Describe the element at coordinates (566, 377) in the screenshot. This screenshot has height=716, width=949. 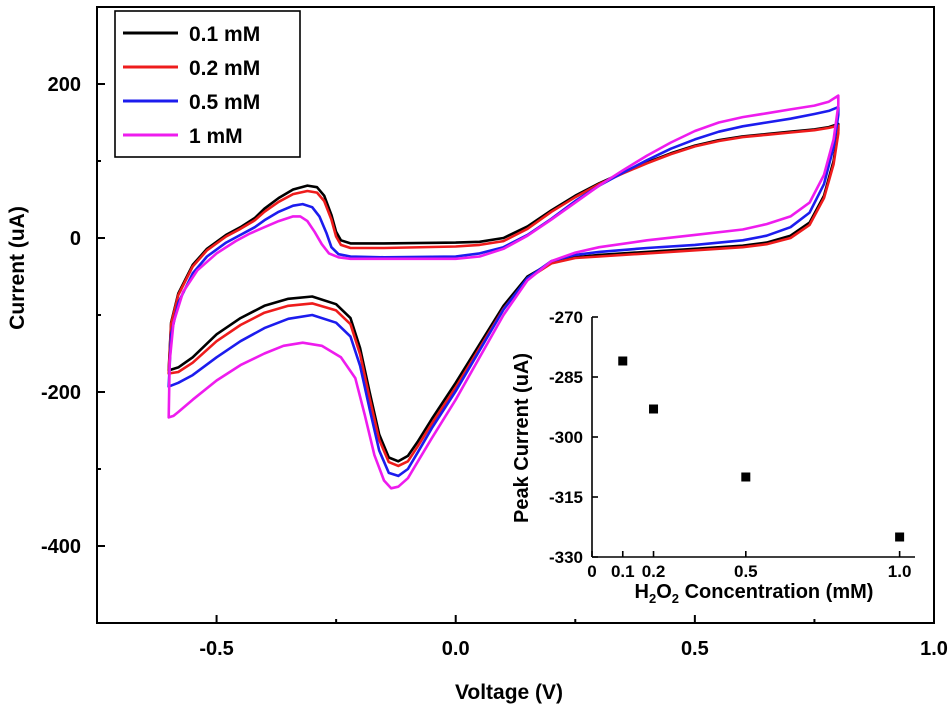
I see `inset-y-tick-label: -285` at that location.